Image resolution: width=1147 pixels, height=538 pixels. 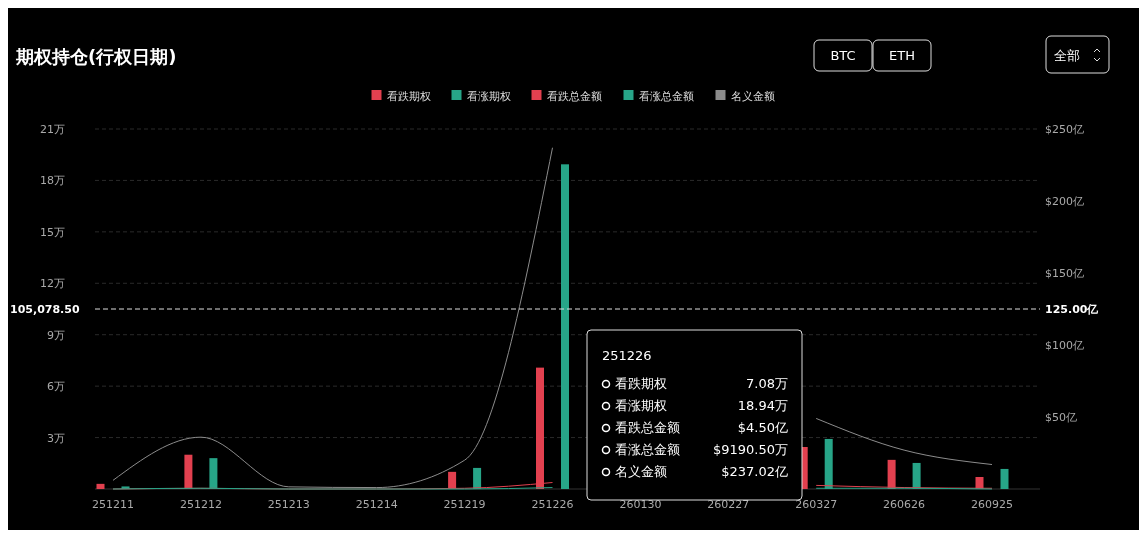 What do you see at coordinates (641, 383) in the screenshot?
I see `annotation: 看跌期权` at bounding box center [641, 383].